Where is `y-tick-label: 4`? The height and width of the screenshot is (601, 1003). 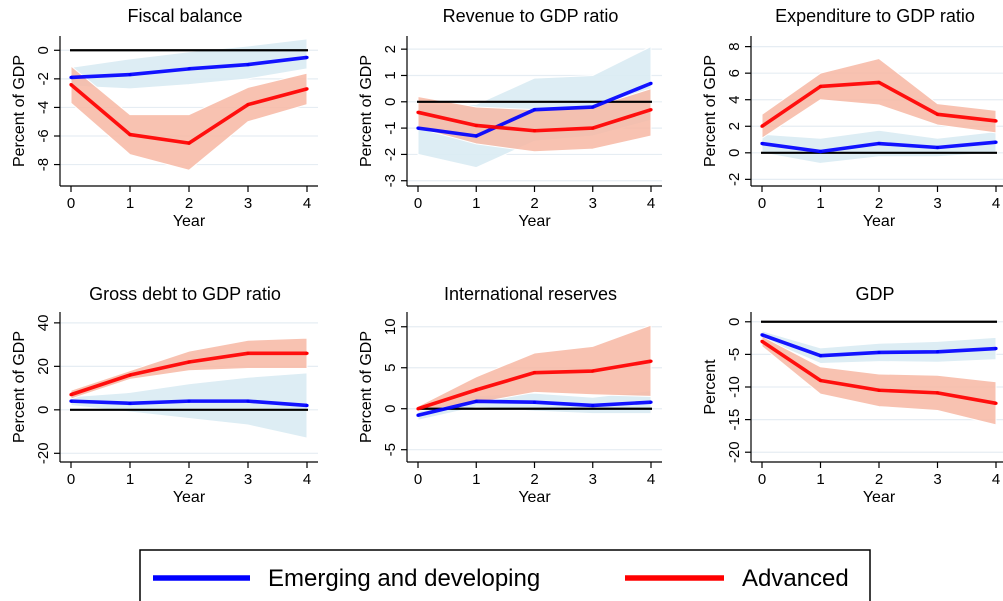 y-tick-label: 4 is located at coordinates (734, 100).